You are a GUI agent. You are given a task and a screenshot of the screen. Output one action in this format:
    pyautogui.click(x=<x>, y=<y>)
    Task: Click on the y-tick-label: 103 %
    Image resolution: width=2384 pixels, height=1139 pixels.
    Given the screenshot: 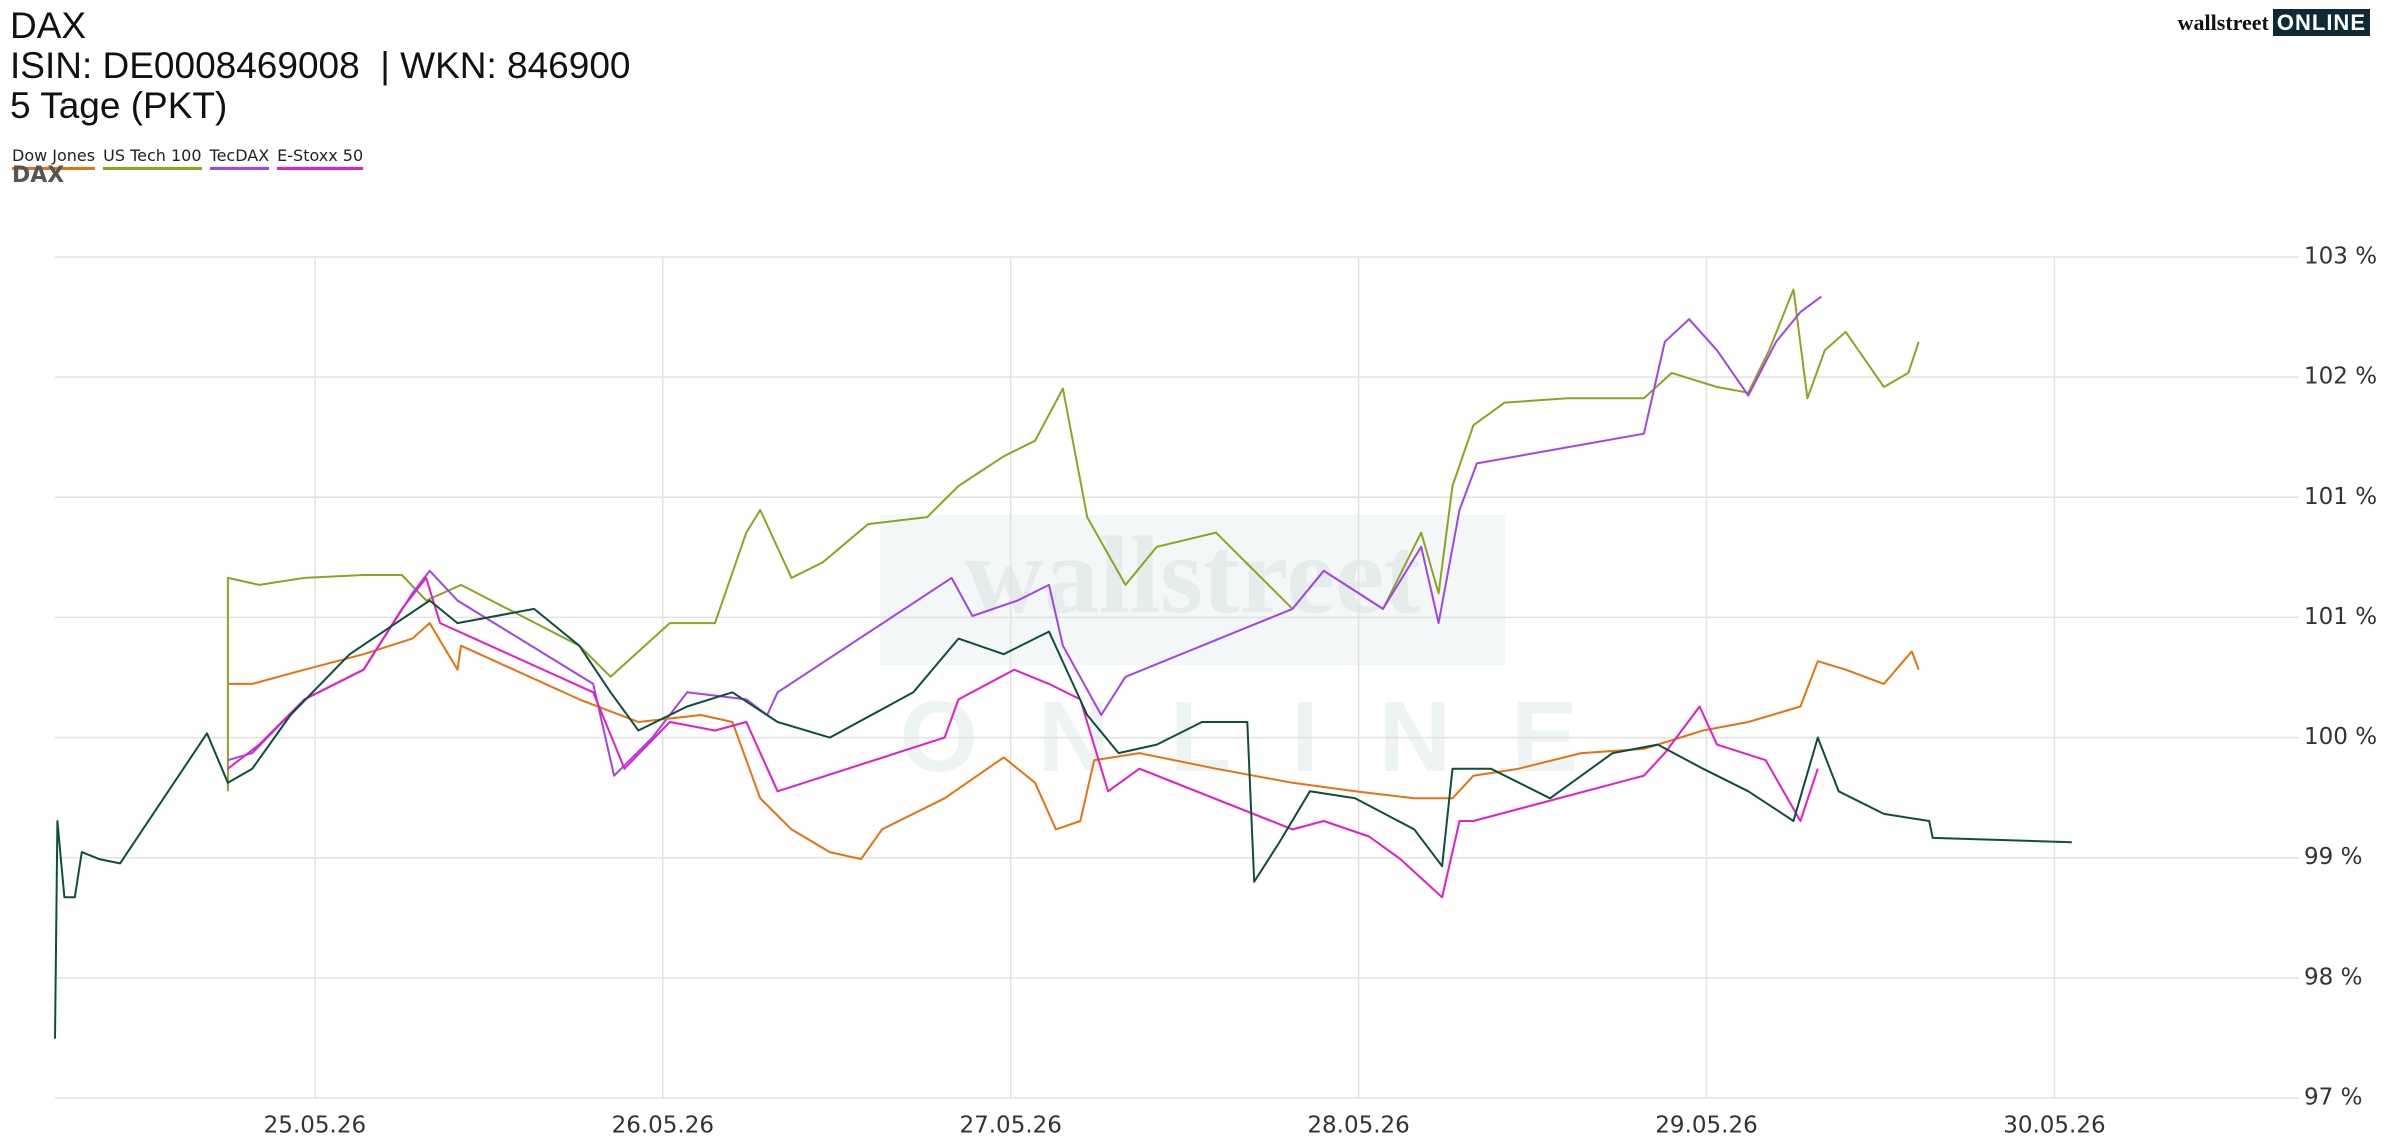 What is the action you would take?
    pyautogui.click(x=2340, y=257)
    